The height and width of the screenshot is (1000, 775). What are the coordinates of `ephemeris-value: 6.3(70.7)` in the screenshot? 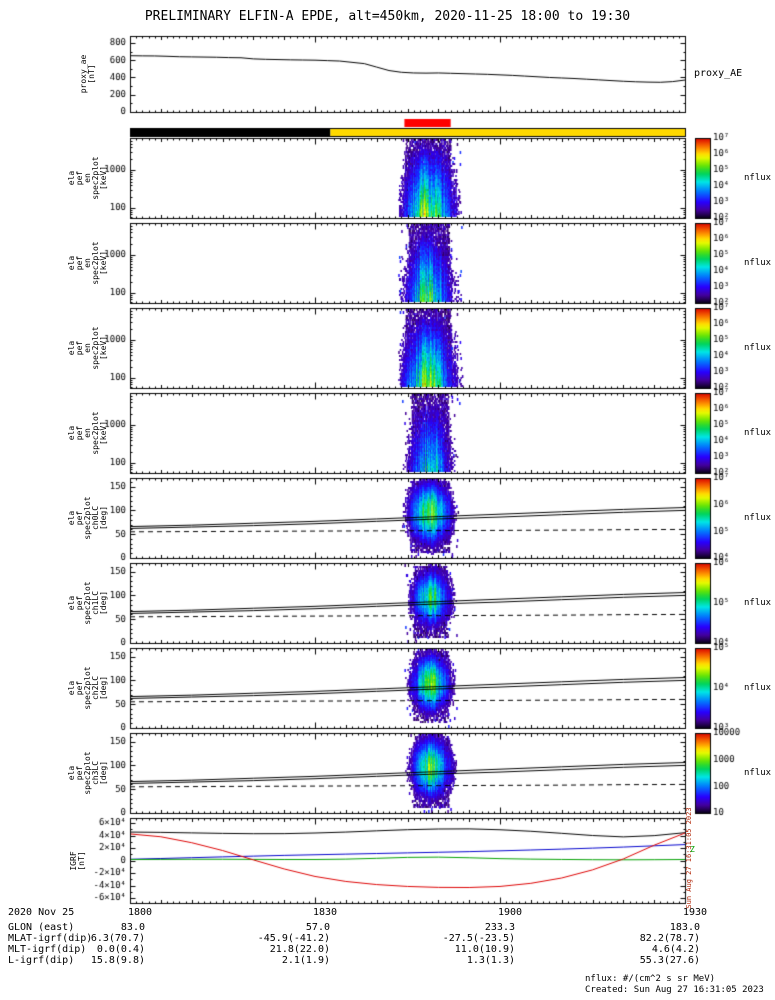 It's located at (117, 938).